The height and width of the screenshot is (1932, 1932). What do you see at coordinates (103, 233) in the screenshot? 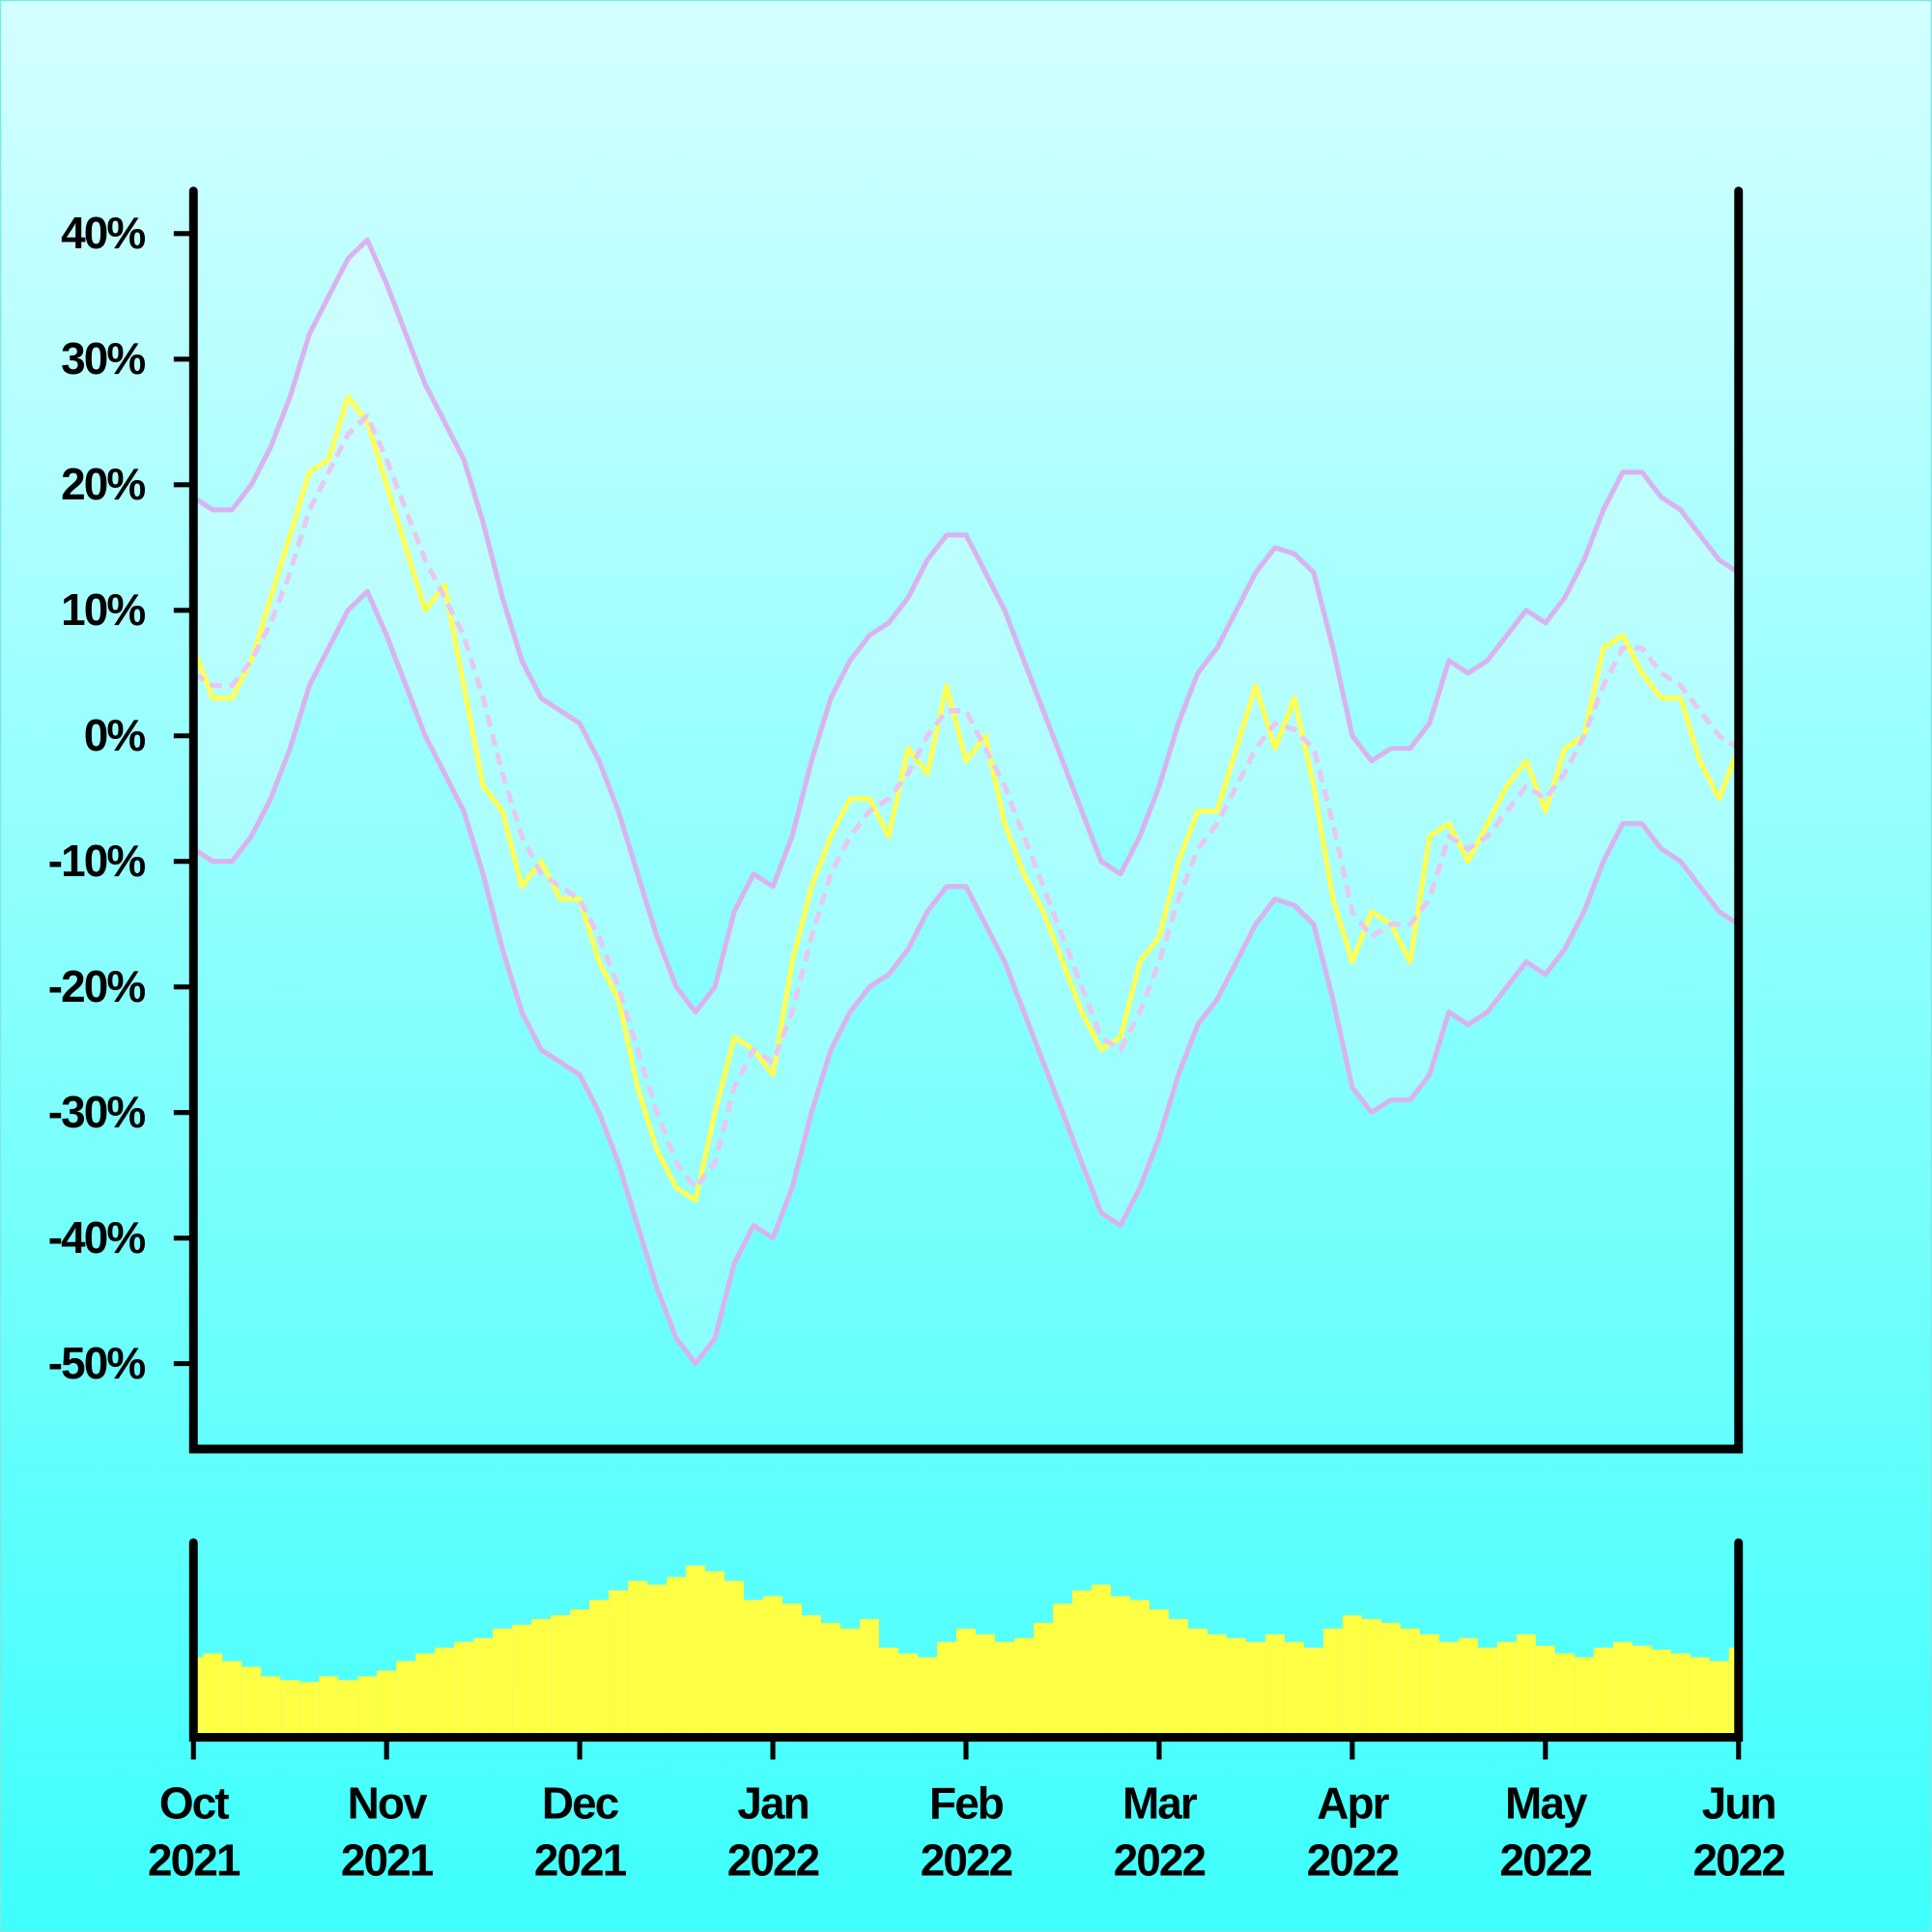
I see `y-tick-label: 40%` at bounding box center [103, 233].